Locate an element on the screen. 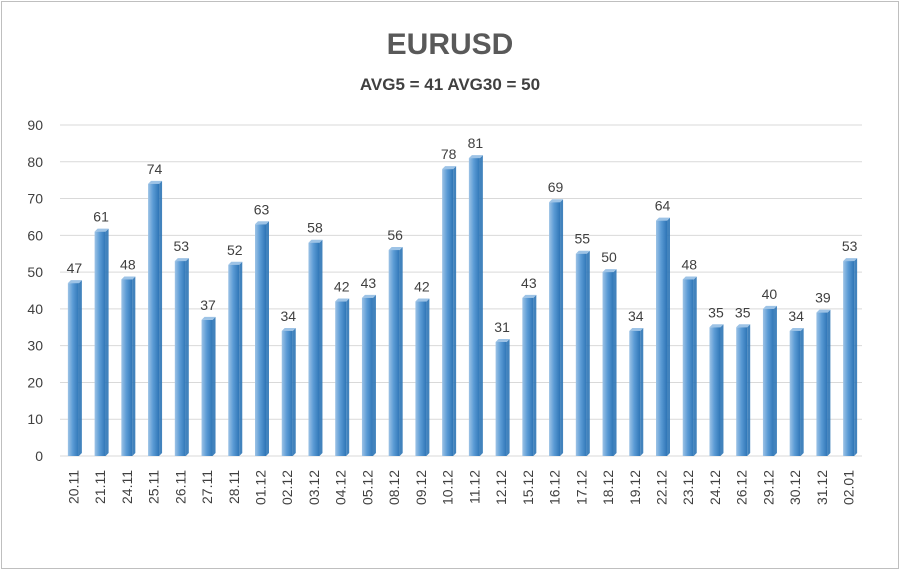 The image size is (900, 570). chart-title: EURUSD is located at coordinates (450, 44).